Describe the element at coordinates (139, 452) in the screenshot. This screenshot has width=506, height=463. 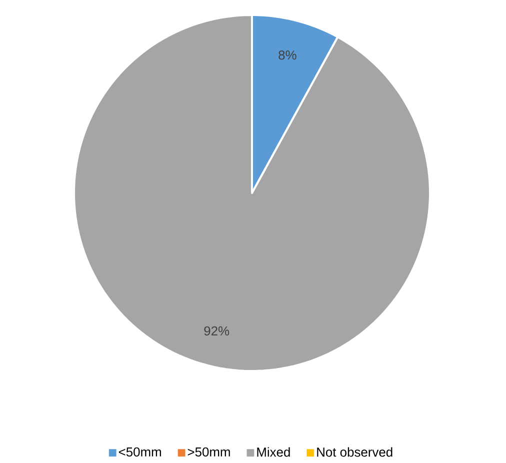
I see `legend-label: <50mm` at that location.